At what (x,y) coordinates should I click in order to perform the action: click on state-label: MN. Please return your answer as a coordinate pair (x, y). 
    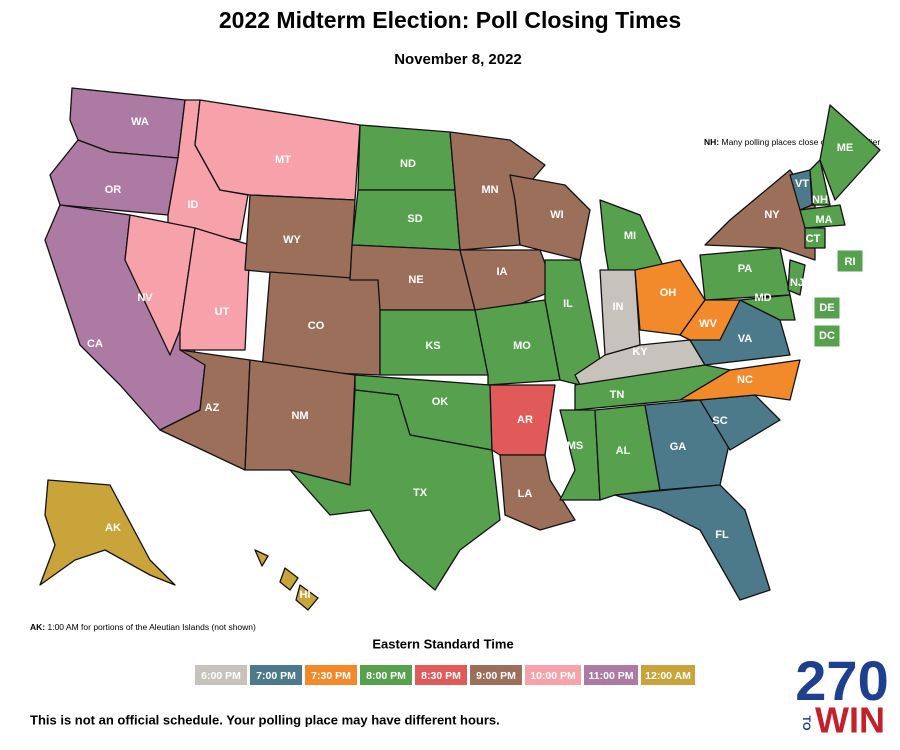
    Looking at the image, I should click on (489, 190).